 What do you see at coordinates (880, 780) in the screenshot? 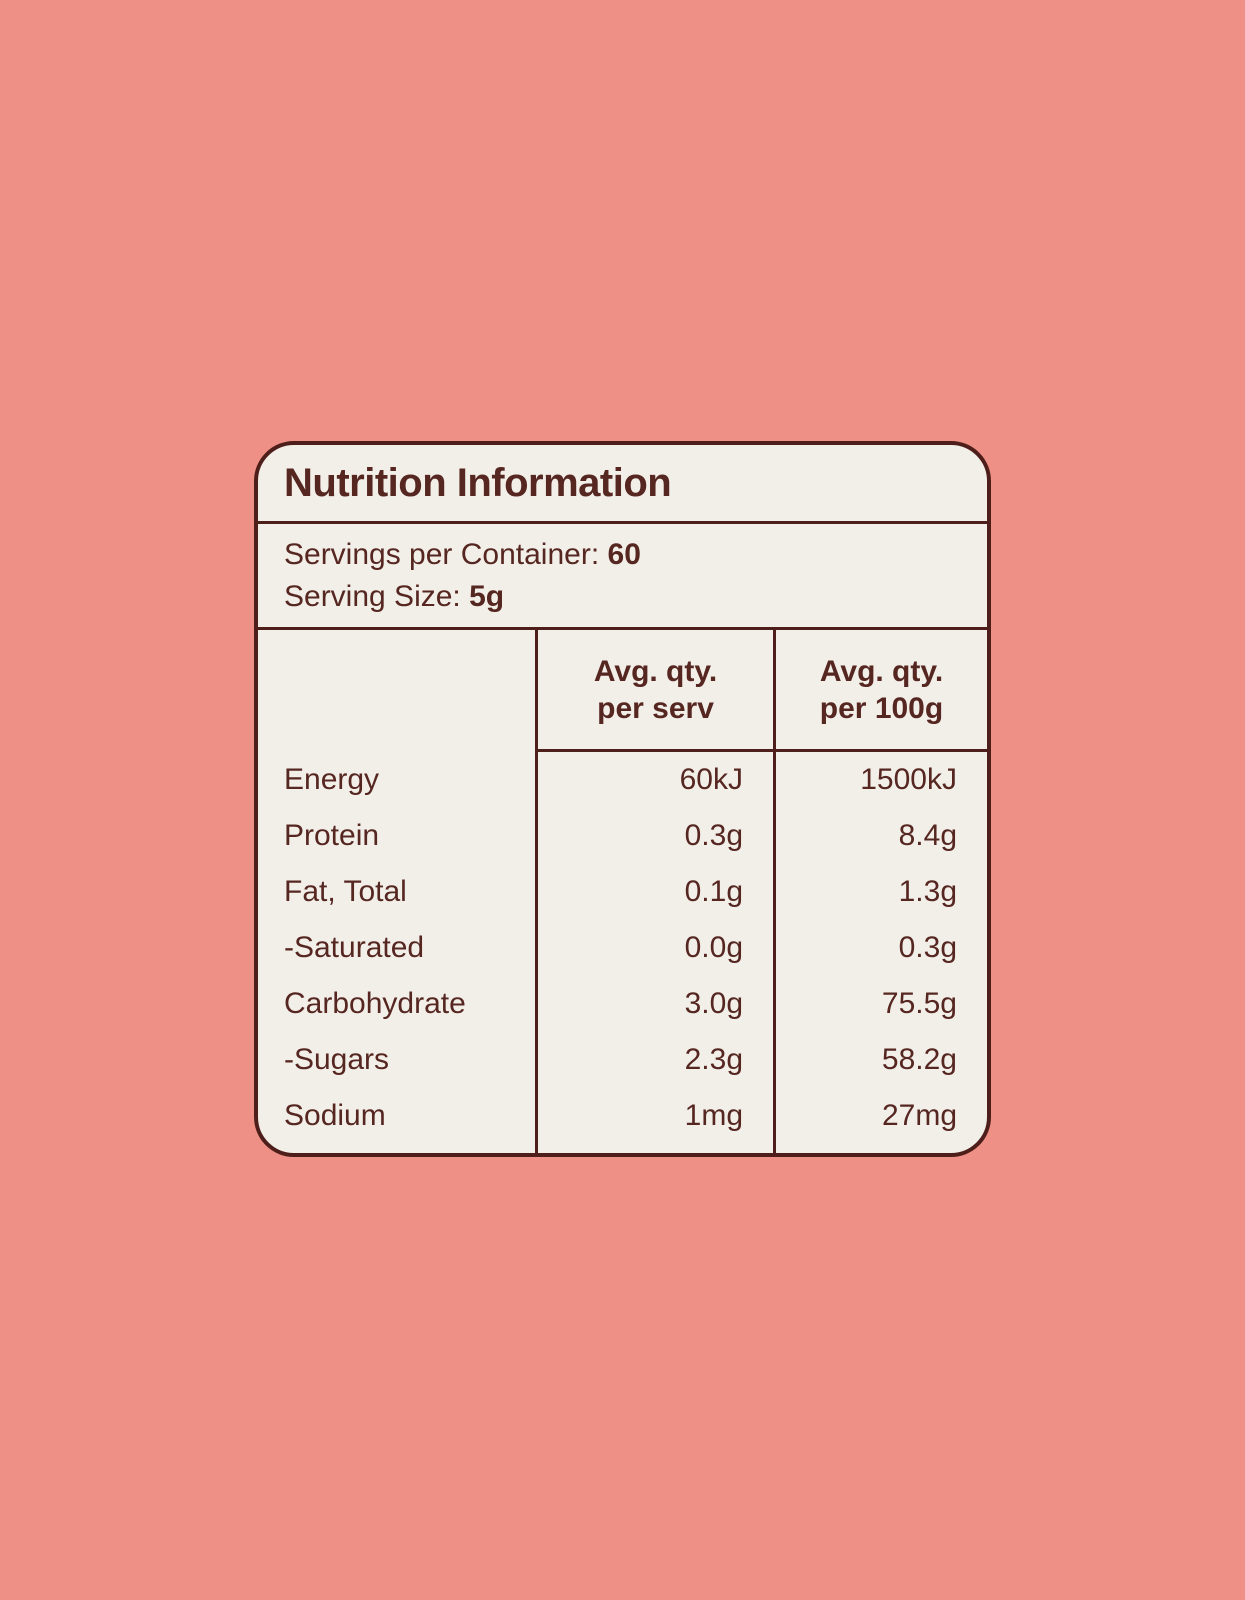
I see `row-value-energy-per-100g: 1500kJ` at bounding box center [880, 780].